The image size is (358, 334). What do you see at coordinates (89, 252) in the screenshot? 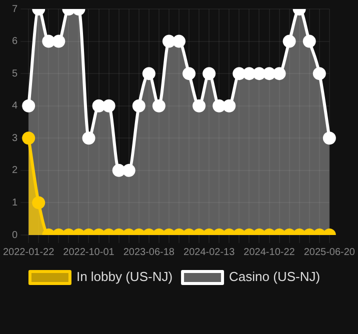
I see `x-tick-label: 2022-10-01` at bounding box center [89, 252].